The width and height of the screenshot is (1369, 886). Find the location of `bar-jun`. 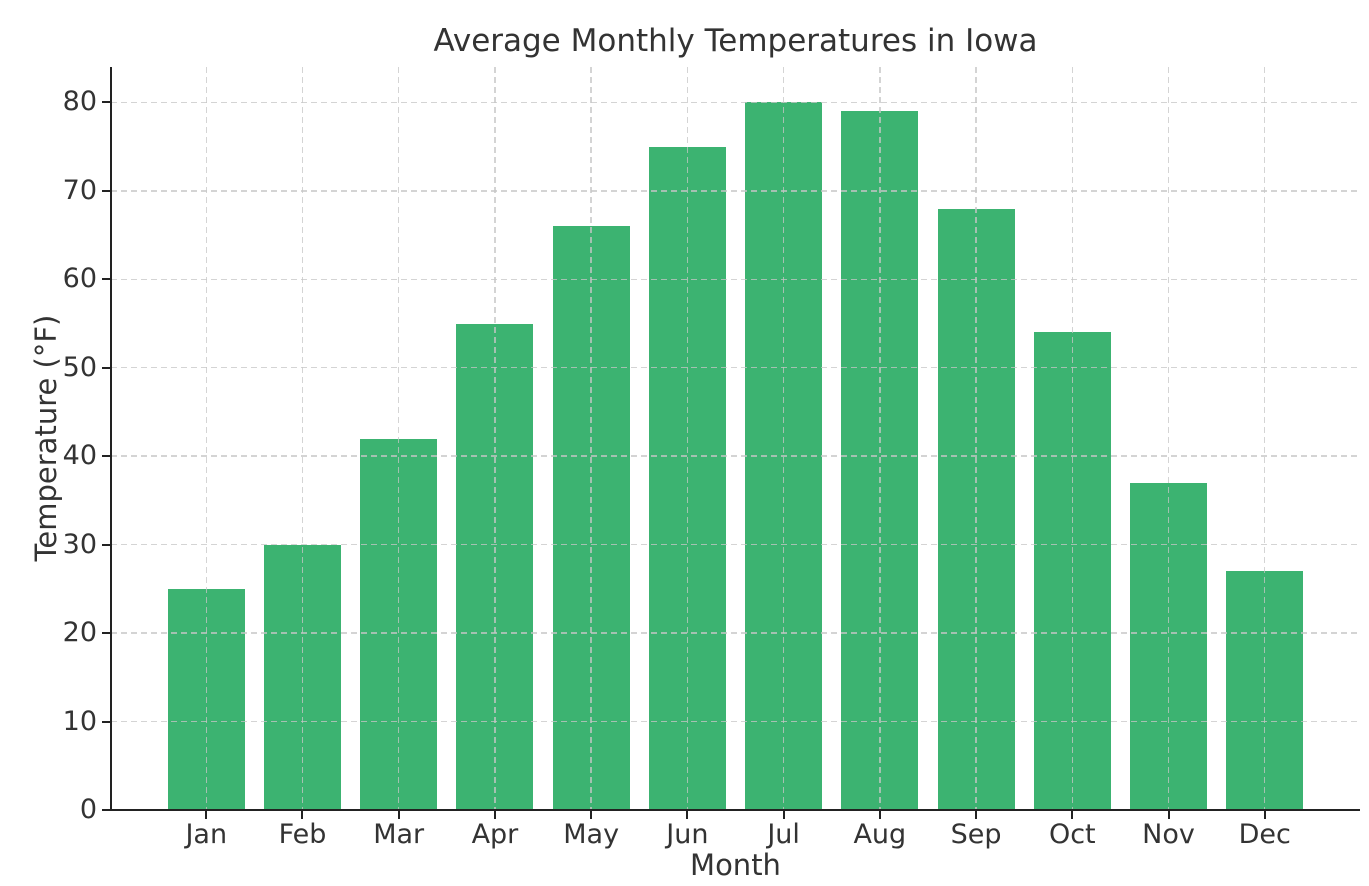

bar-jun is located at coordinates (687, 478).